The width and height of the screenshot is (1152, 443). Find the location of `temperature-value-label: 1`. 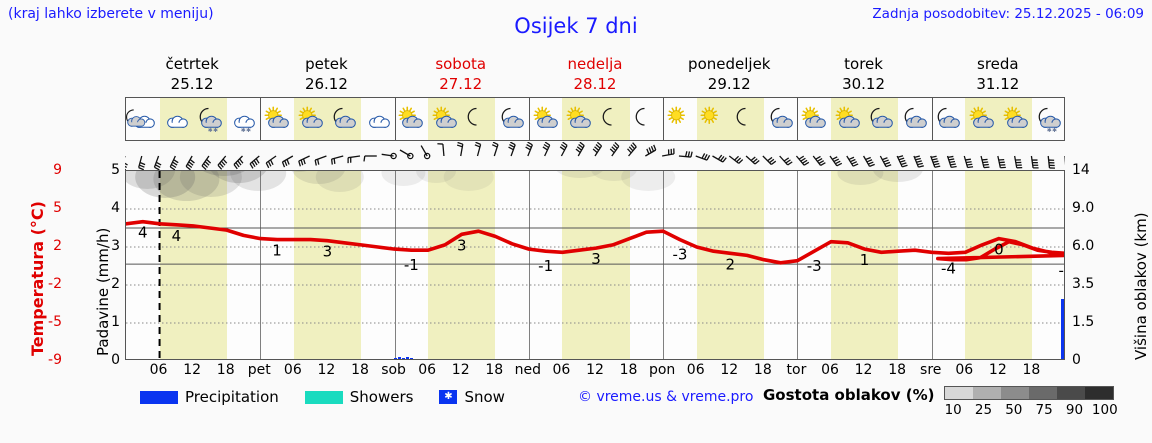

temperature-value-label: 1 is located at coordinates (277, 251).